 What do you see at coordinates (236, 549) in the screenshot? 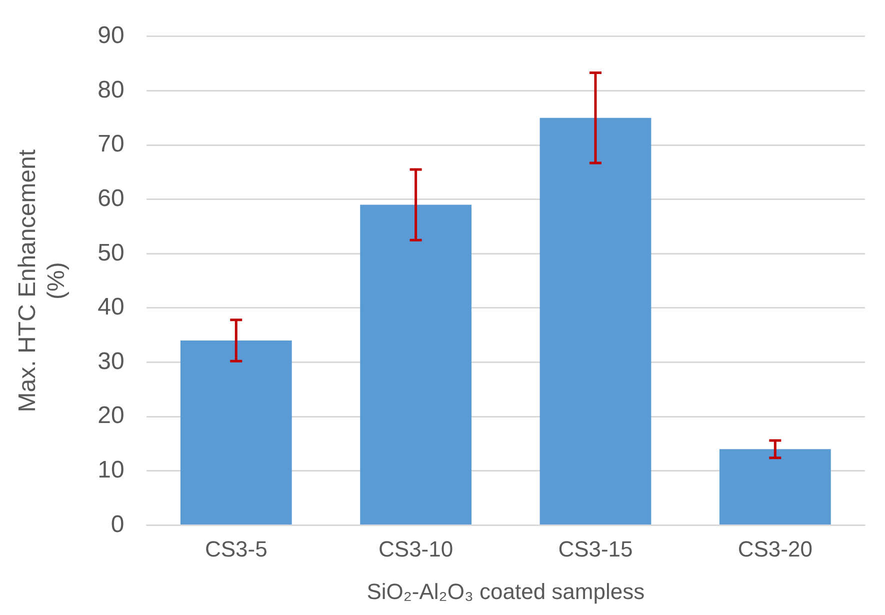
I see `x-tick-label: CS3-5` at bounding box center [236, 549].